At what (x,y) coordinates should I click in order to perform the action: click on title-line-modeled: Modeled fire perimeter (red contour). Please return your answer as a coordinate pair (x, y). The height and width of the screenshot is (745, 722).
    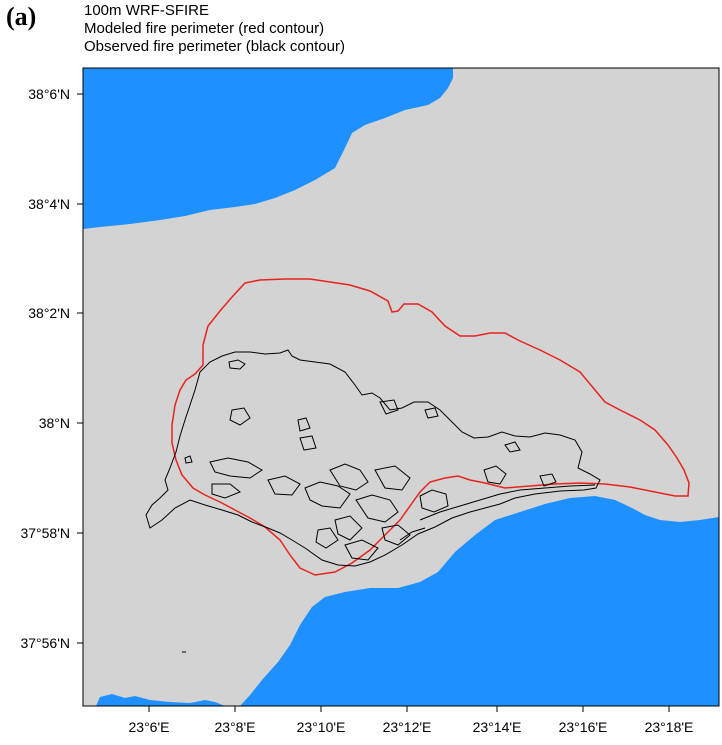
    Looking at the image, I should click on (204, 28).